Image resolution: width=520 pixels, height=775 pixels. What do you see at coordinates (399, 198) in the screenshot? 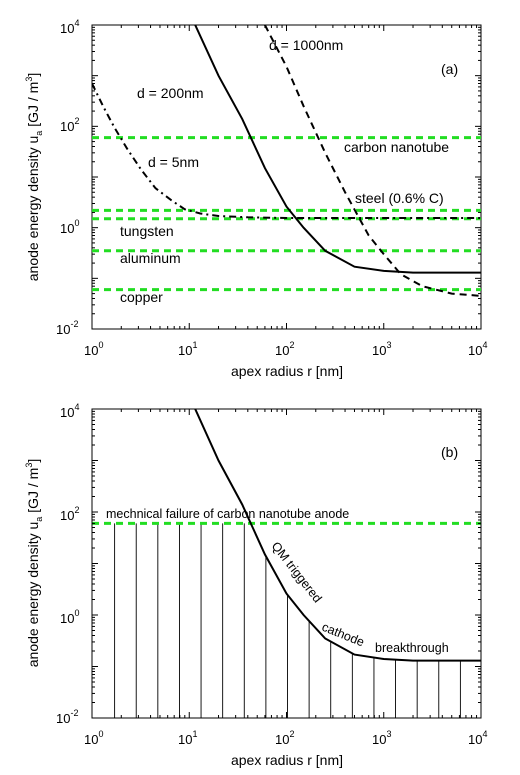
I see `hline-label-steel: steel (0.6% C)` at bounding box center [399, 198].